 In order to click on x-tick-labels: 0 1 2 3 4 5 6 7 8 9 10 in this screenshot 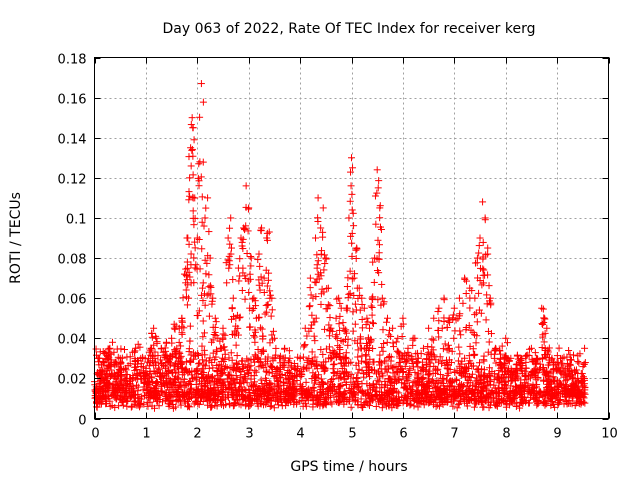, I will do `click(354, 434)`.